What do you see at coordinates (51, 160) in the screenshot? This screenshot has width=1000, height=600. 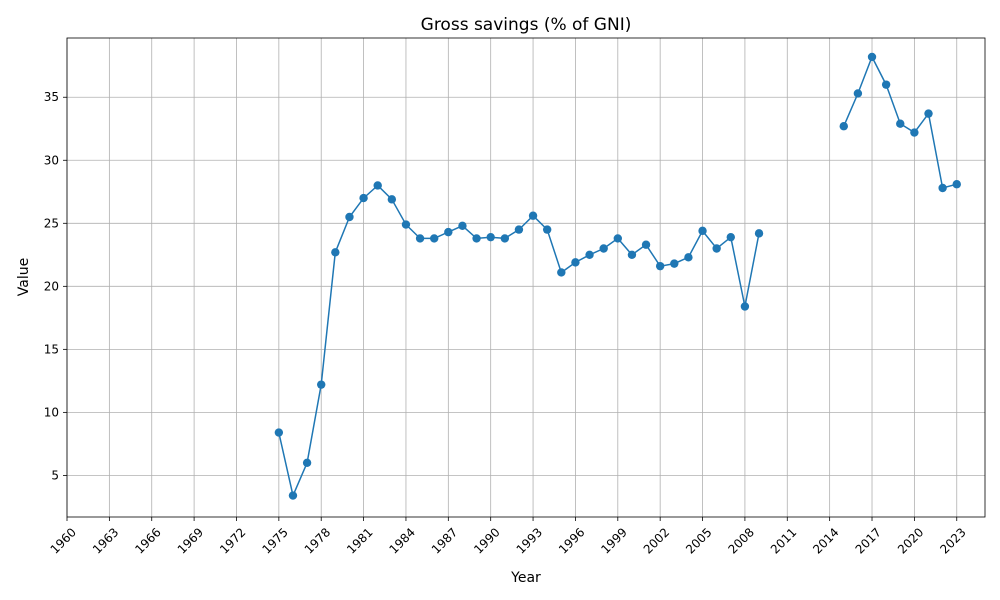 I see `y-tick-label: 30` at bounding box center [51, 160].